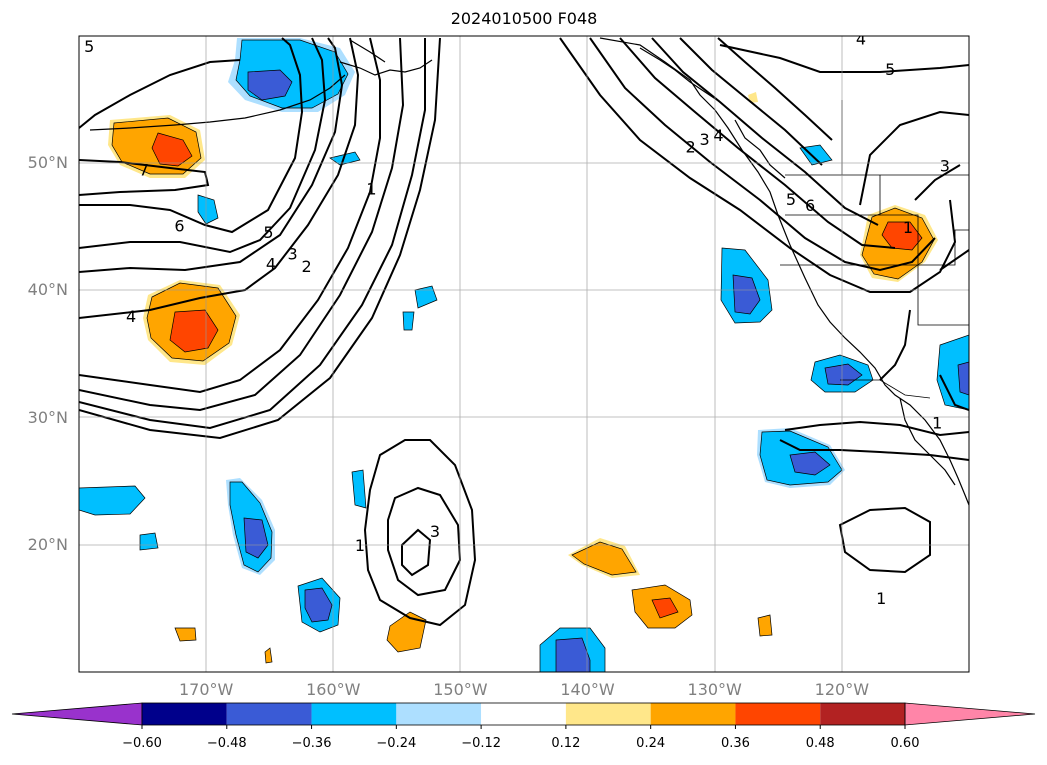 The width and height of the screenshot is (1047, 765). I want to click on lon-label: 130°W, so click(714, 689).